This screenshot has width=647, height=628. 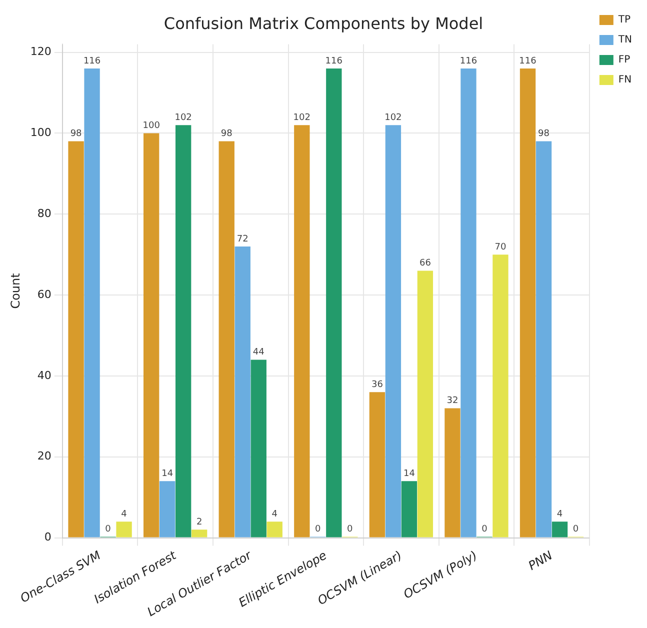 I want to click on y-tick-label: 0, so click(x=48, y=537).